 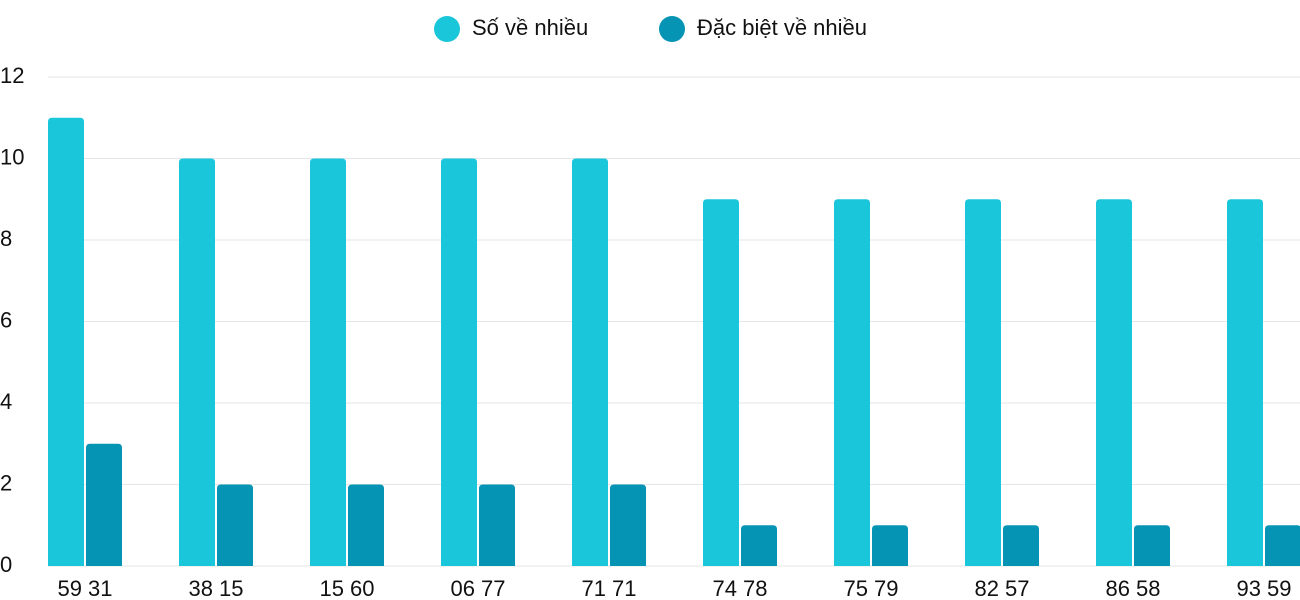 I want to click on x-tick-label: 71 71, so click(x=608, y=588).